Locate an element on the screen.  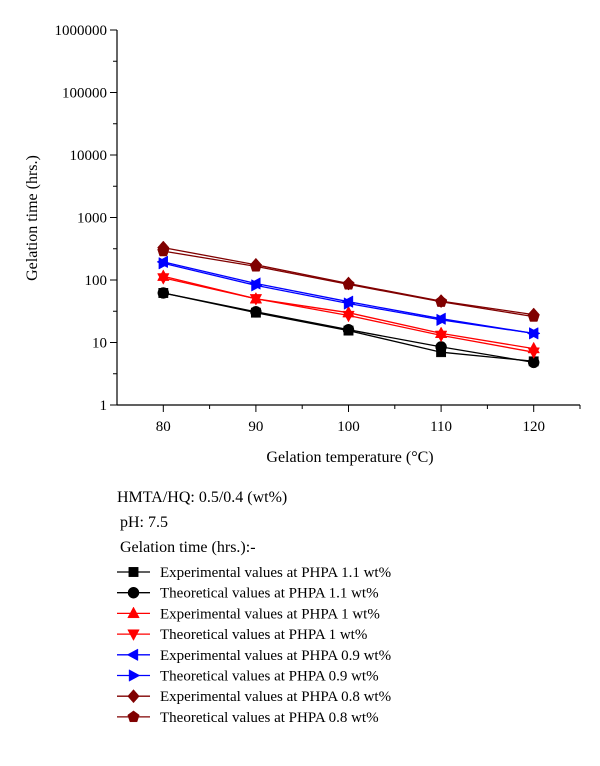
legend-label: Theoretical values at PHPA 0.9 wt% is located at coordinates (269, 677).